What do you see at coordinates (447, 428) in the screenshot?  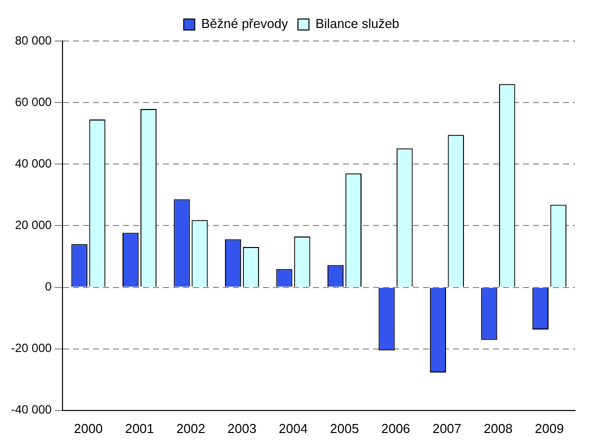 I see `x-tick-label: 2007` at bounding box center [447, 428].